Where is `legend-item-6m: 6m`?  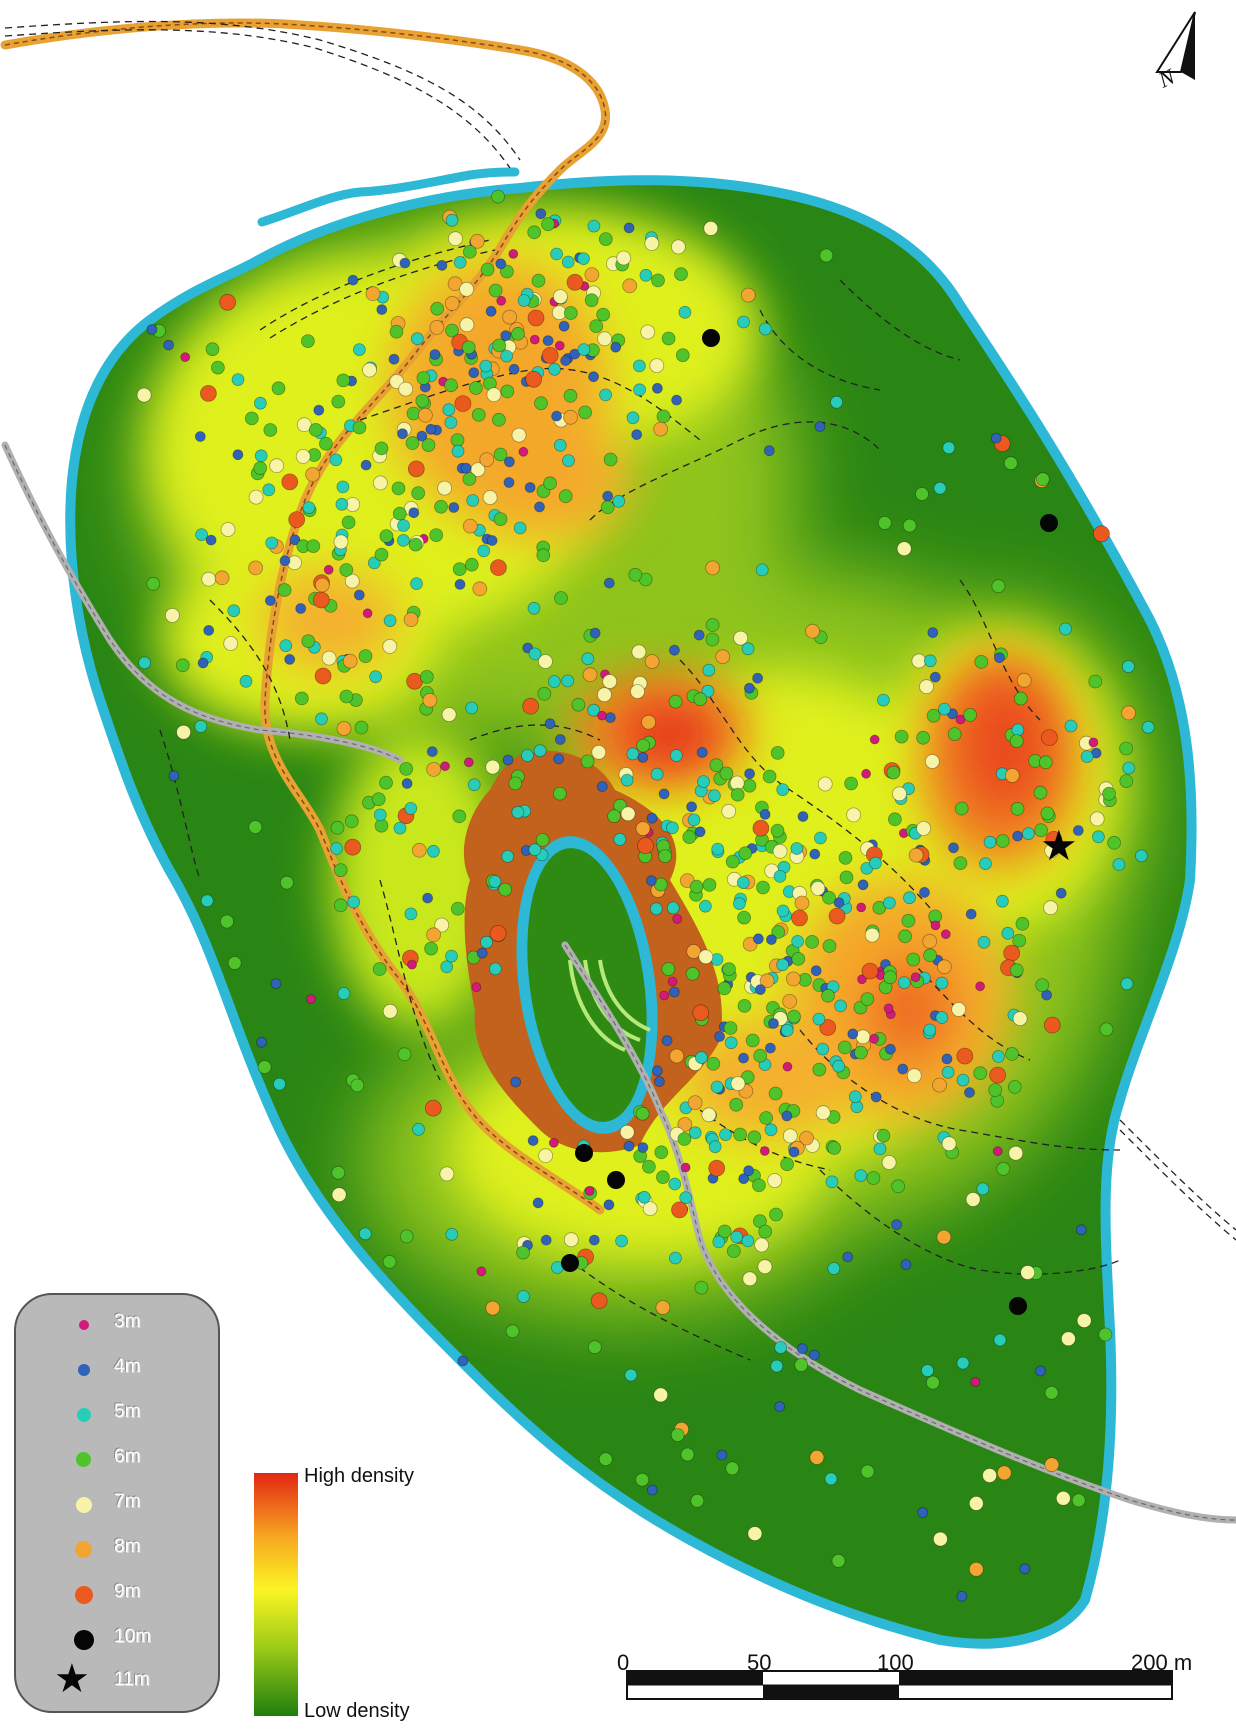
legend-item-6m: 6m is located at coordinates (119, 1460).